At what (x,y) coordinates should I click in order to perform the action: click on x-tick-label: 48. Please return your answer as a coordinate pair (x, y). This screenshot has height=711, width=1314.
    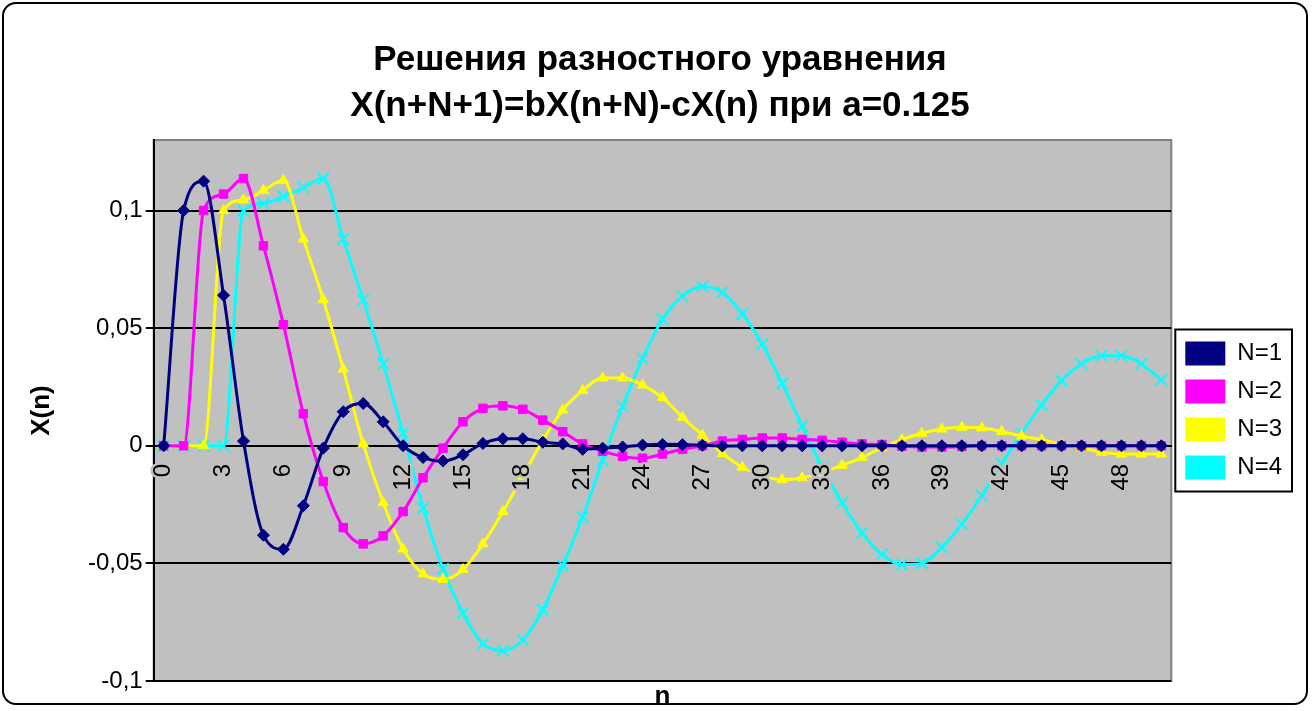
    Looking at the image, I should click on (1120, 477).